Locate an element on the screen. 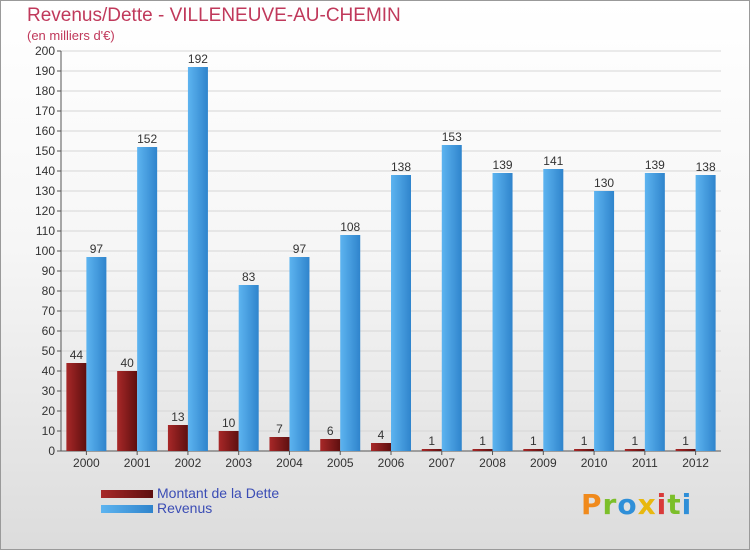  logo-letter: o is located at coordinates (627, 504).